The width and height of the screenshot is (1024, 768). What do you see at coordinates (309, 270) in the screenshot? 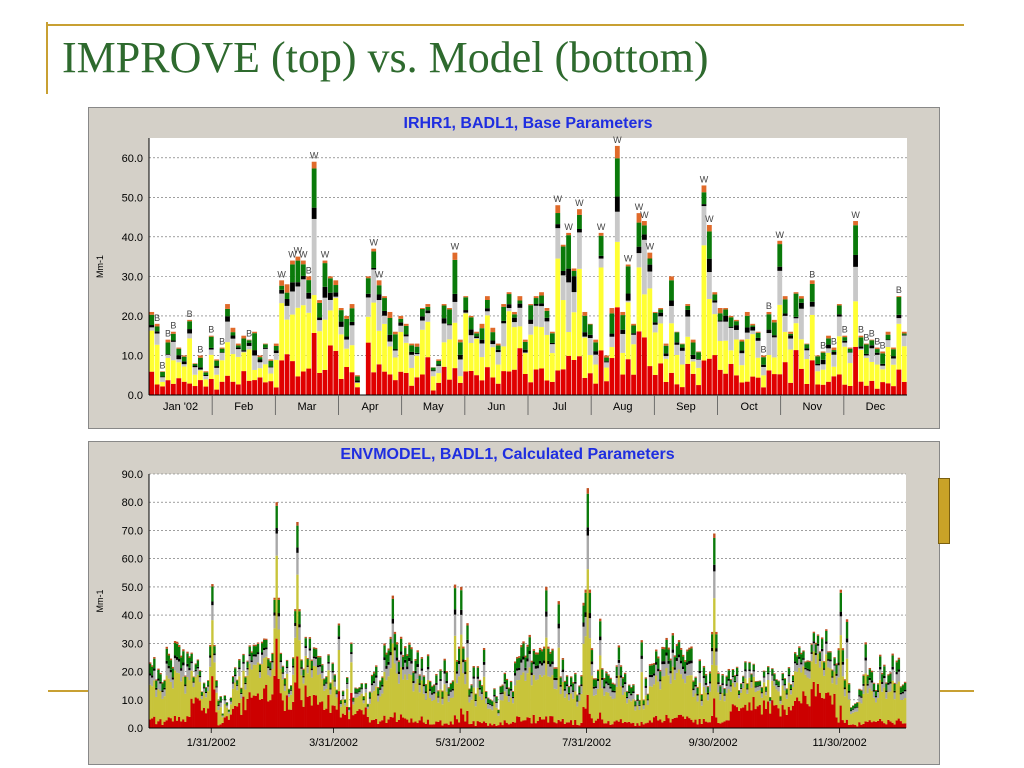
I see `flag-label: B` at bounding box center [309, 270].